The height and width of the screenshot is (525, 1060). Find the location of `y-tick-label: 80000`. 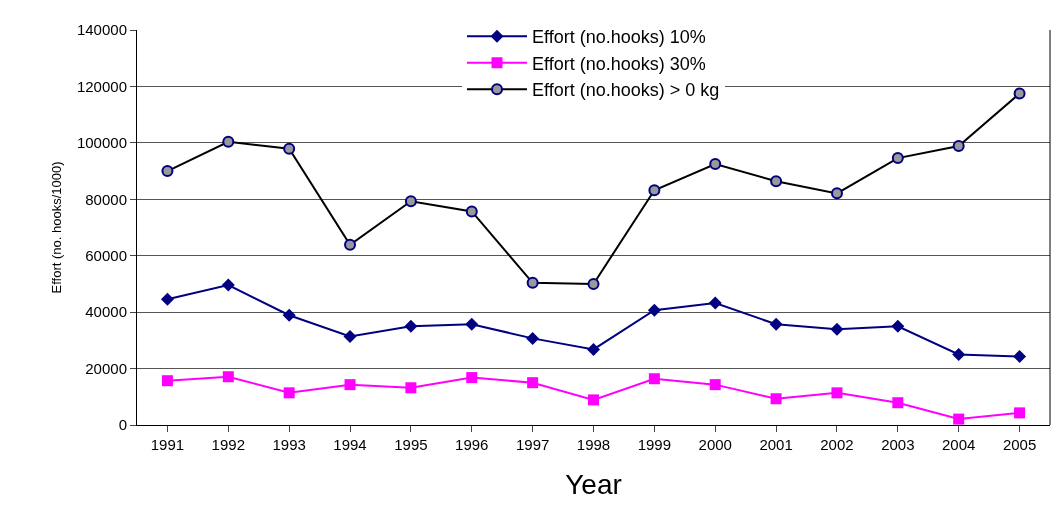

y-tick-label: 80000 is located at coordinates (106, 199).